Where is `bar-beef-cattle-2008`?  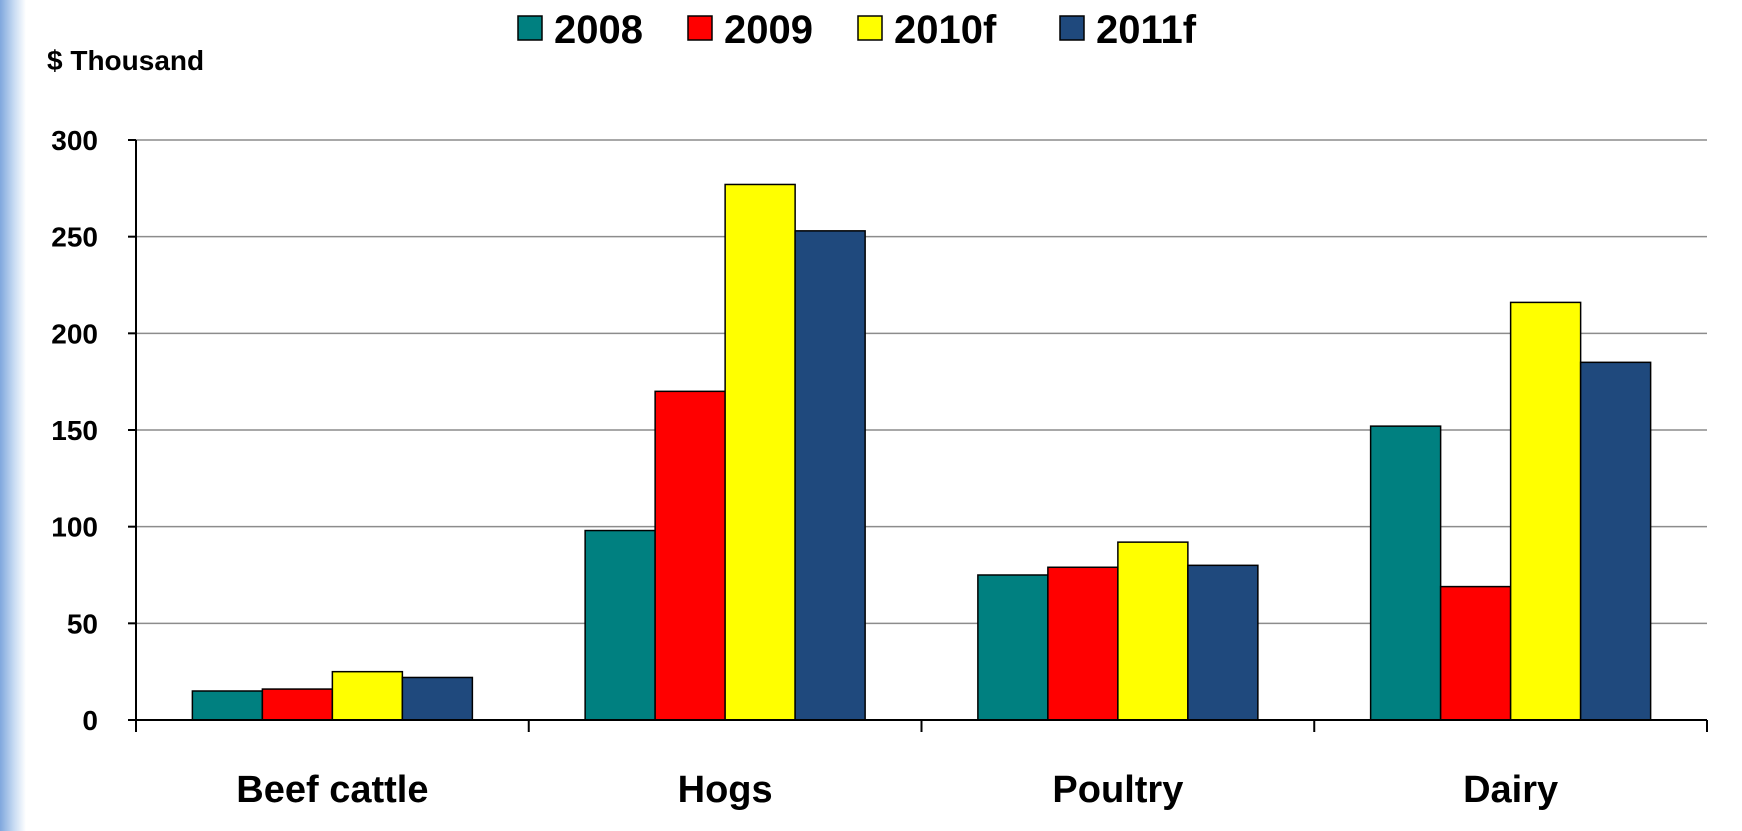
bar-beef-cattle-2008 is located at coordinates (227, 705).